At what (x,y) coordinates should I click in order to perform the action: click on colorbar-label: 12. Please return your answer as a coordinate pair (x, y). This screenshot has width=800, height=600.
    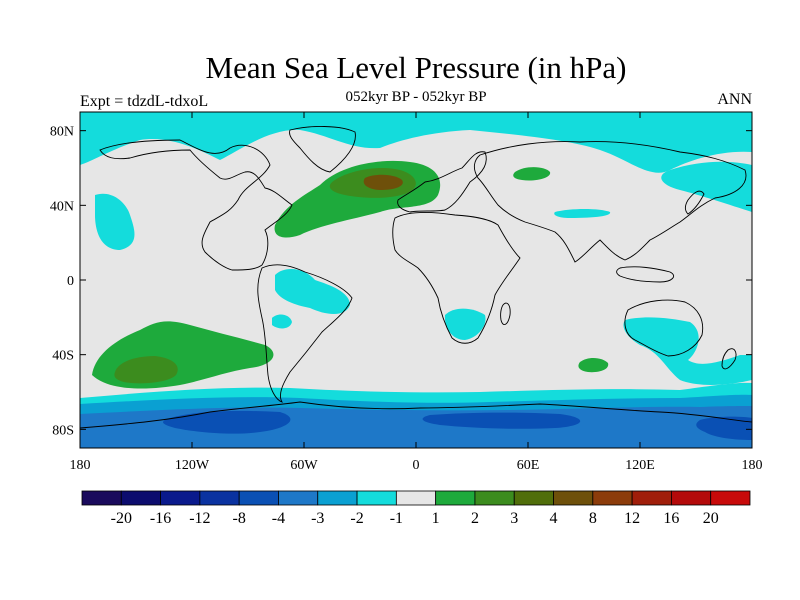
    Looking at the image, I should click on (632, 518).